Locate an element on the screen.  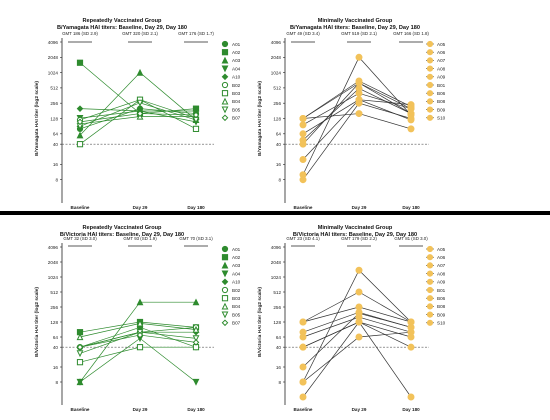
legend-label: B08 is located at coordinates (441, 101).